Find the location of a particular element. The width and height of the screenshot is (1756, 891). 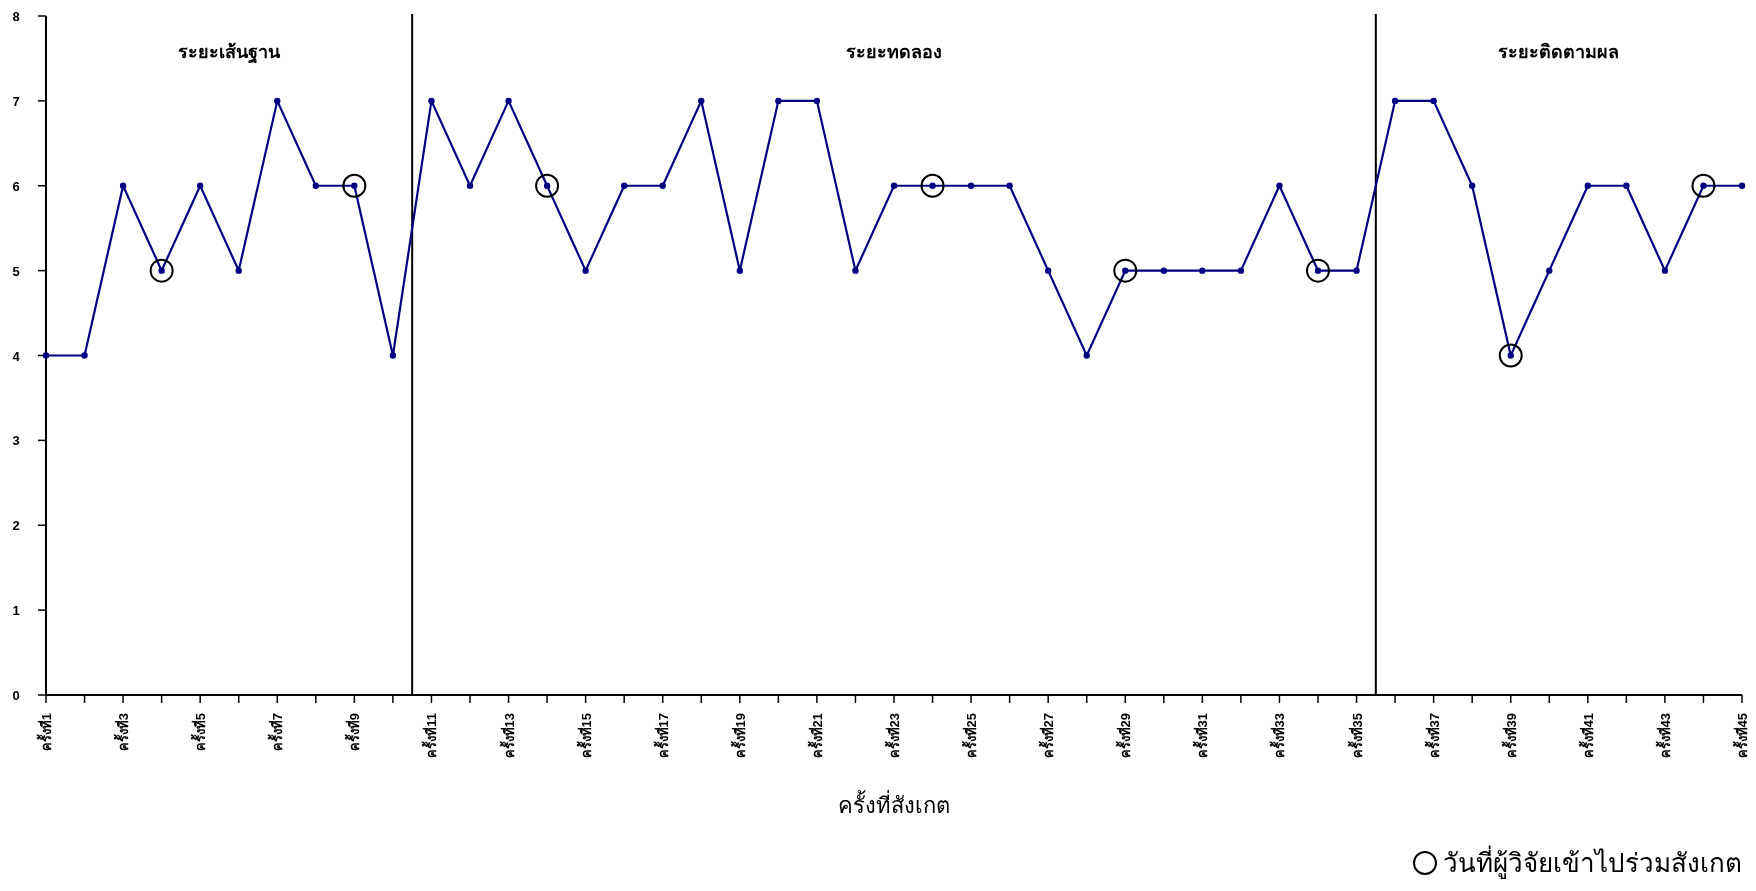

x-tick-label: ครั้งที่3 is located at coordinates (122, 732).